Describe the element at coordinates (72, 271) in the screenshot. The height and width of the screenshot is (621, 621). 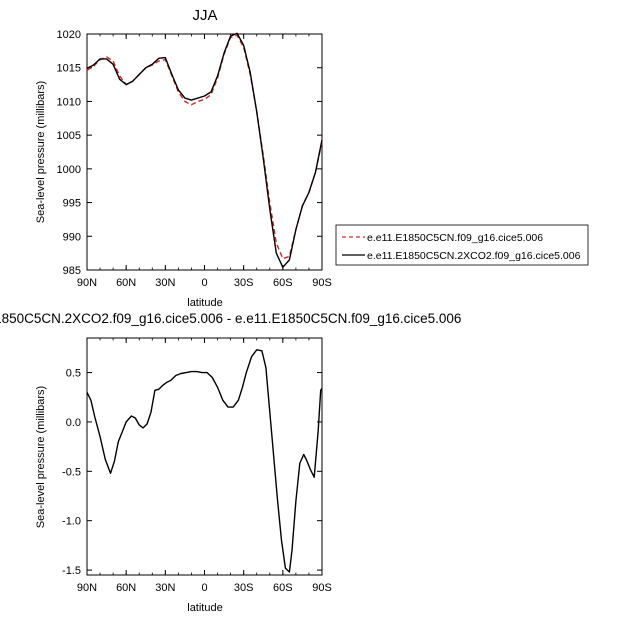
I see `y-tick-label: 985` at that location.